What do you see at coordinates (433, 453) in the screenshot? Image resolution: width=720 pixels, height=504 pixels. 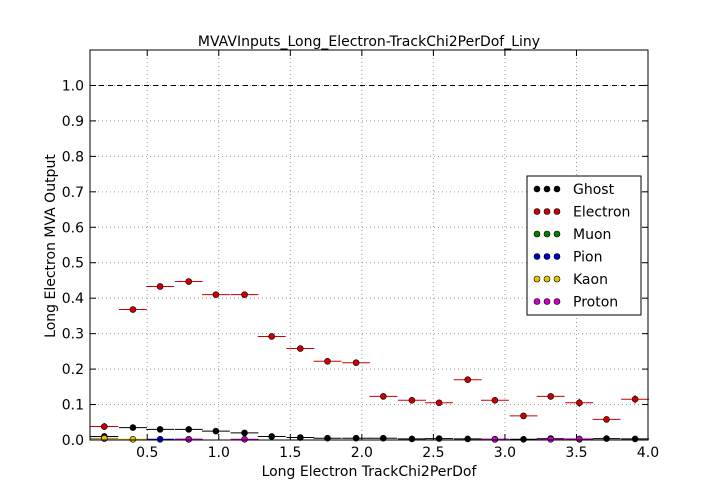 I see `x-tick-label: 2.5` at bounding box center [433, 453].